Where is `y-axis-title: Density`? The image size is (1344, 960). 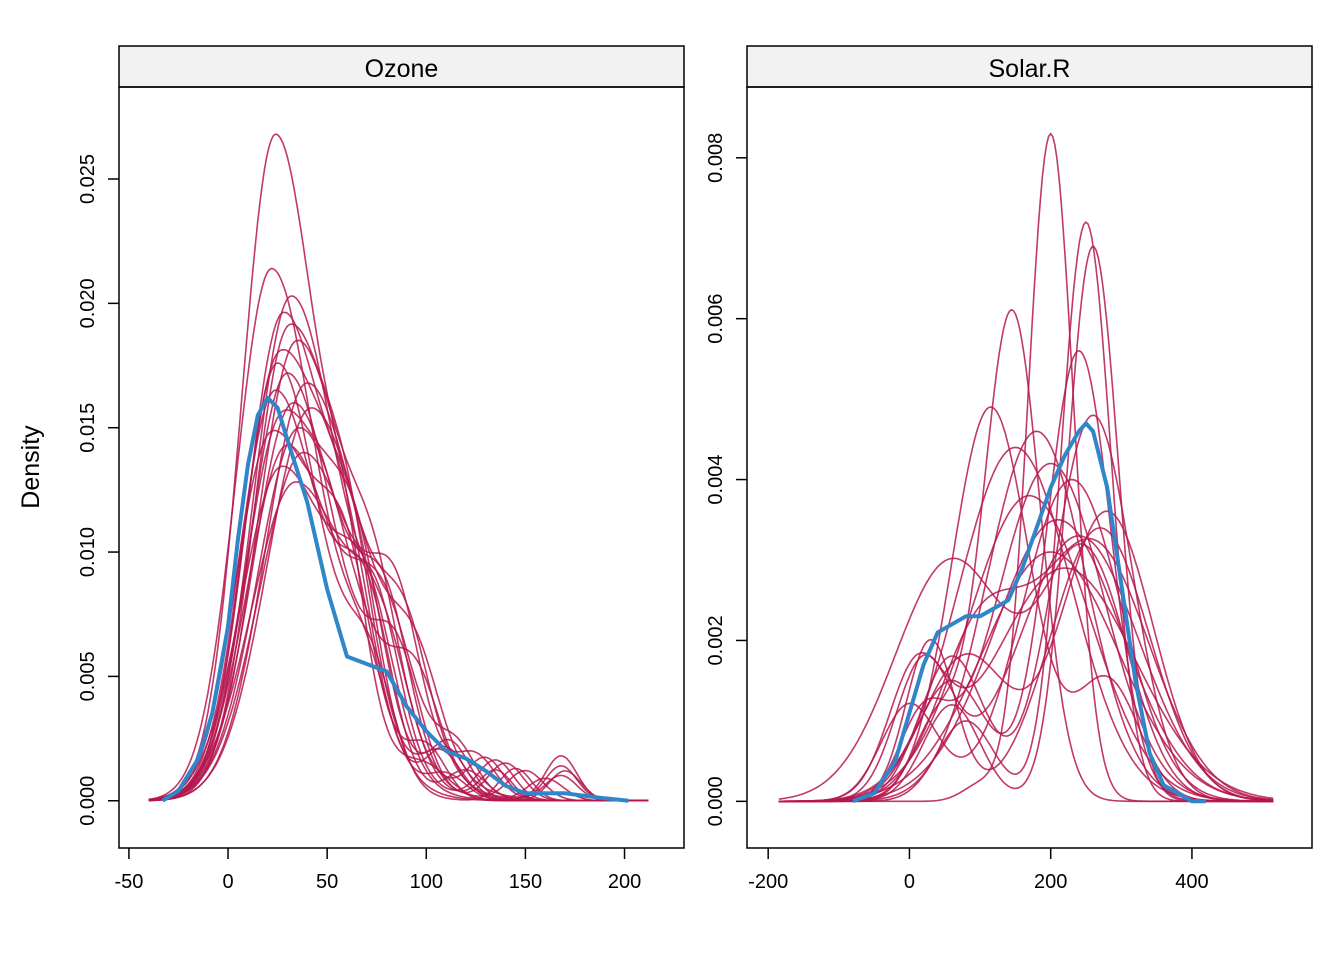 y-axis-title: Density is located at coordinates (31, 467).